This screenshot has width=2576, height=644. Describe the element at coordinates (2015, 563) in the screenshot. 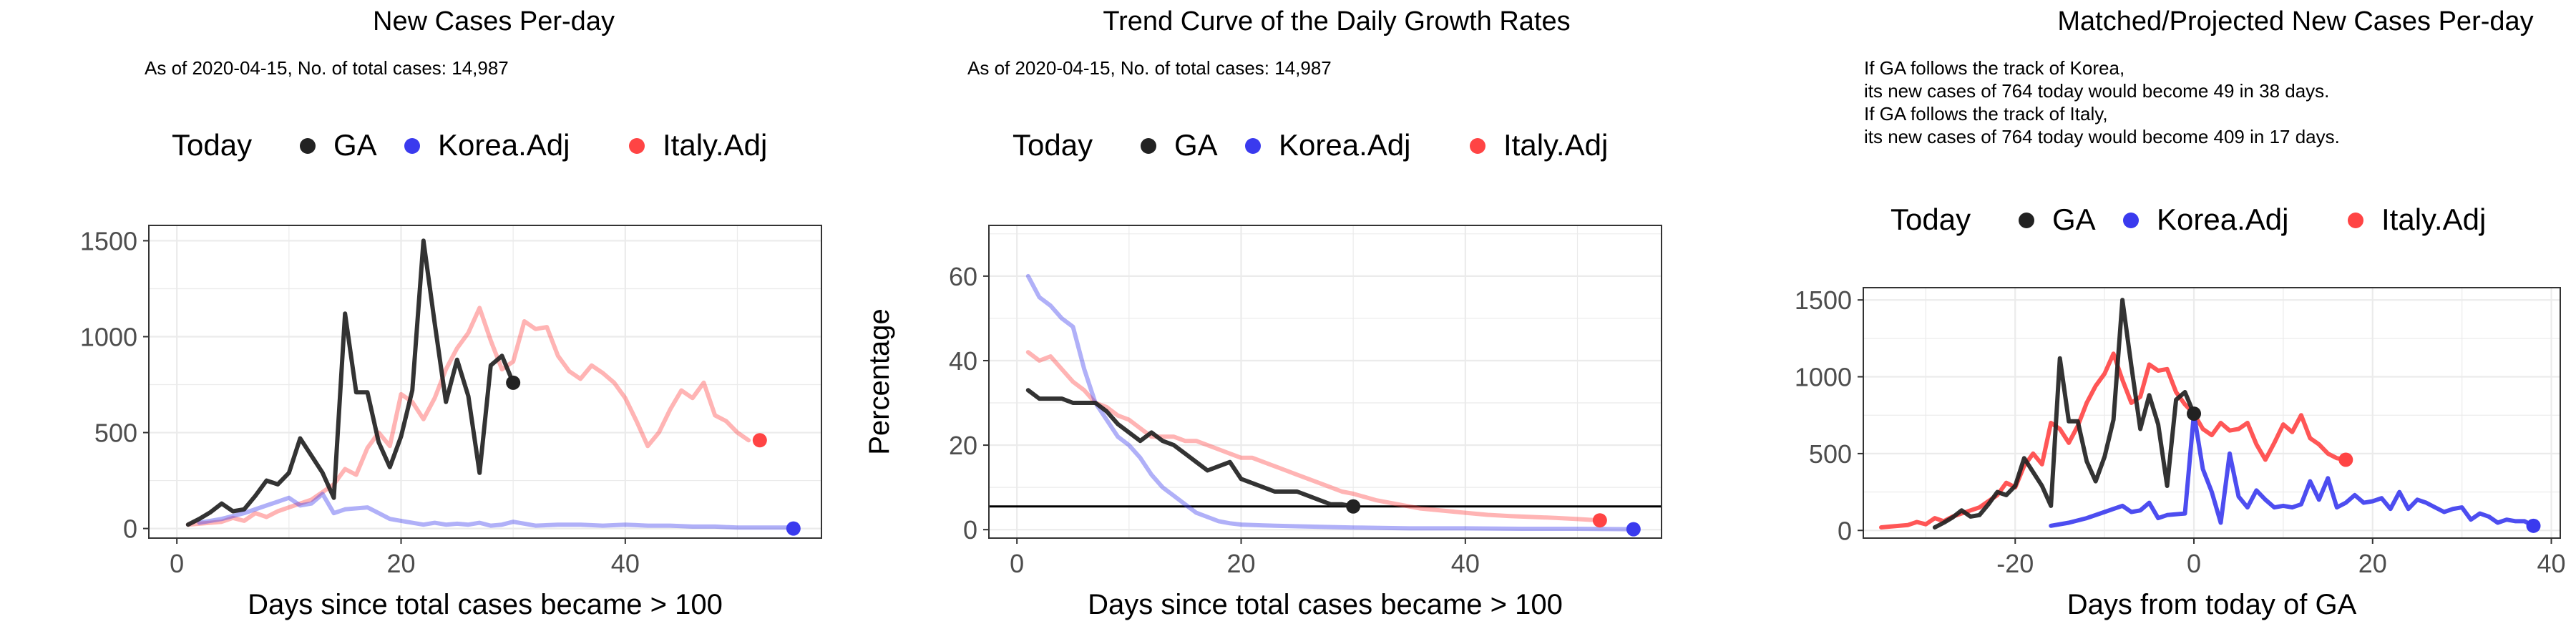

I see `x-tick-label: -20` at that location.